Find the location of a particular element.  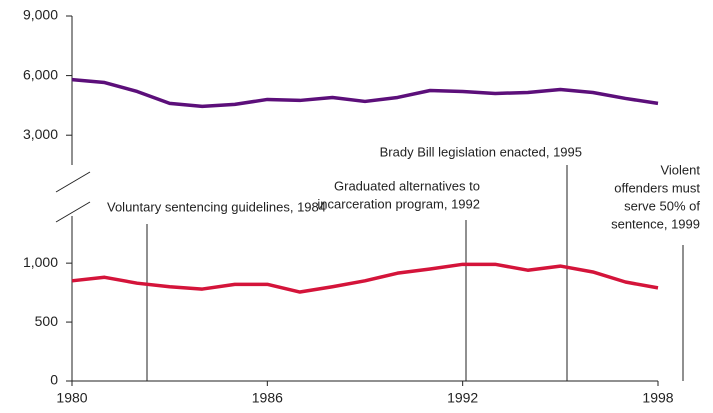

annotation: sentence, 1999 is located at coordinates (655, 223).